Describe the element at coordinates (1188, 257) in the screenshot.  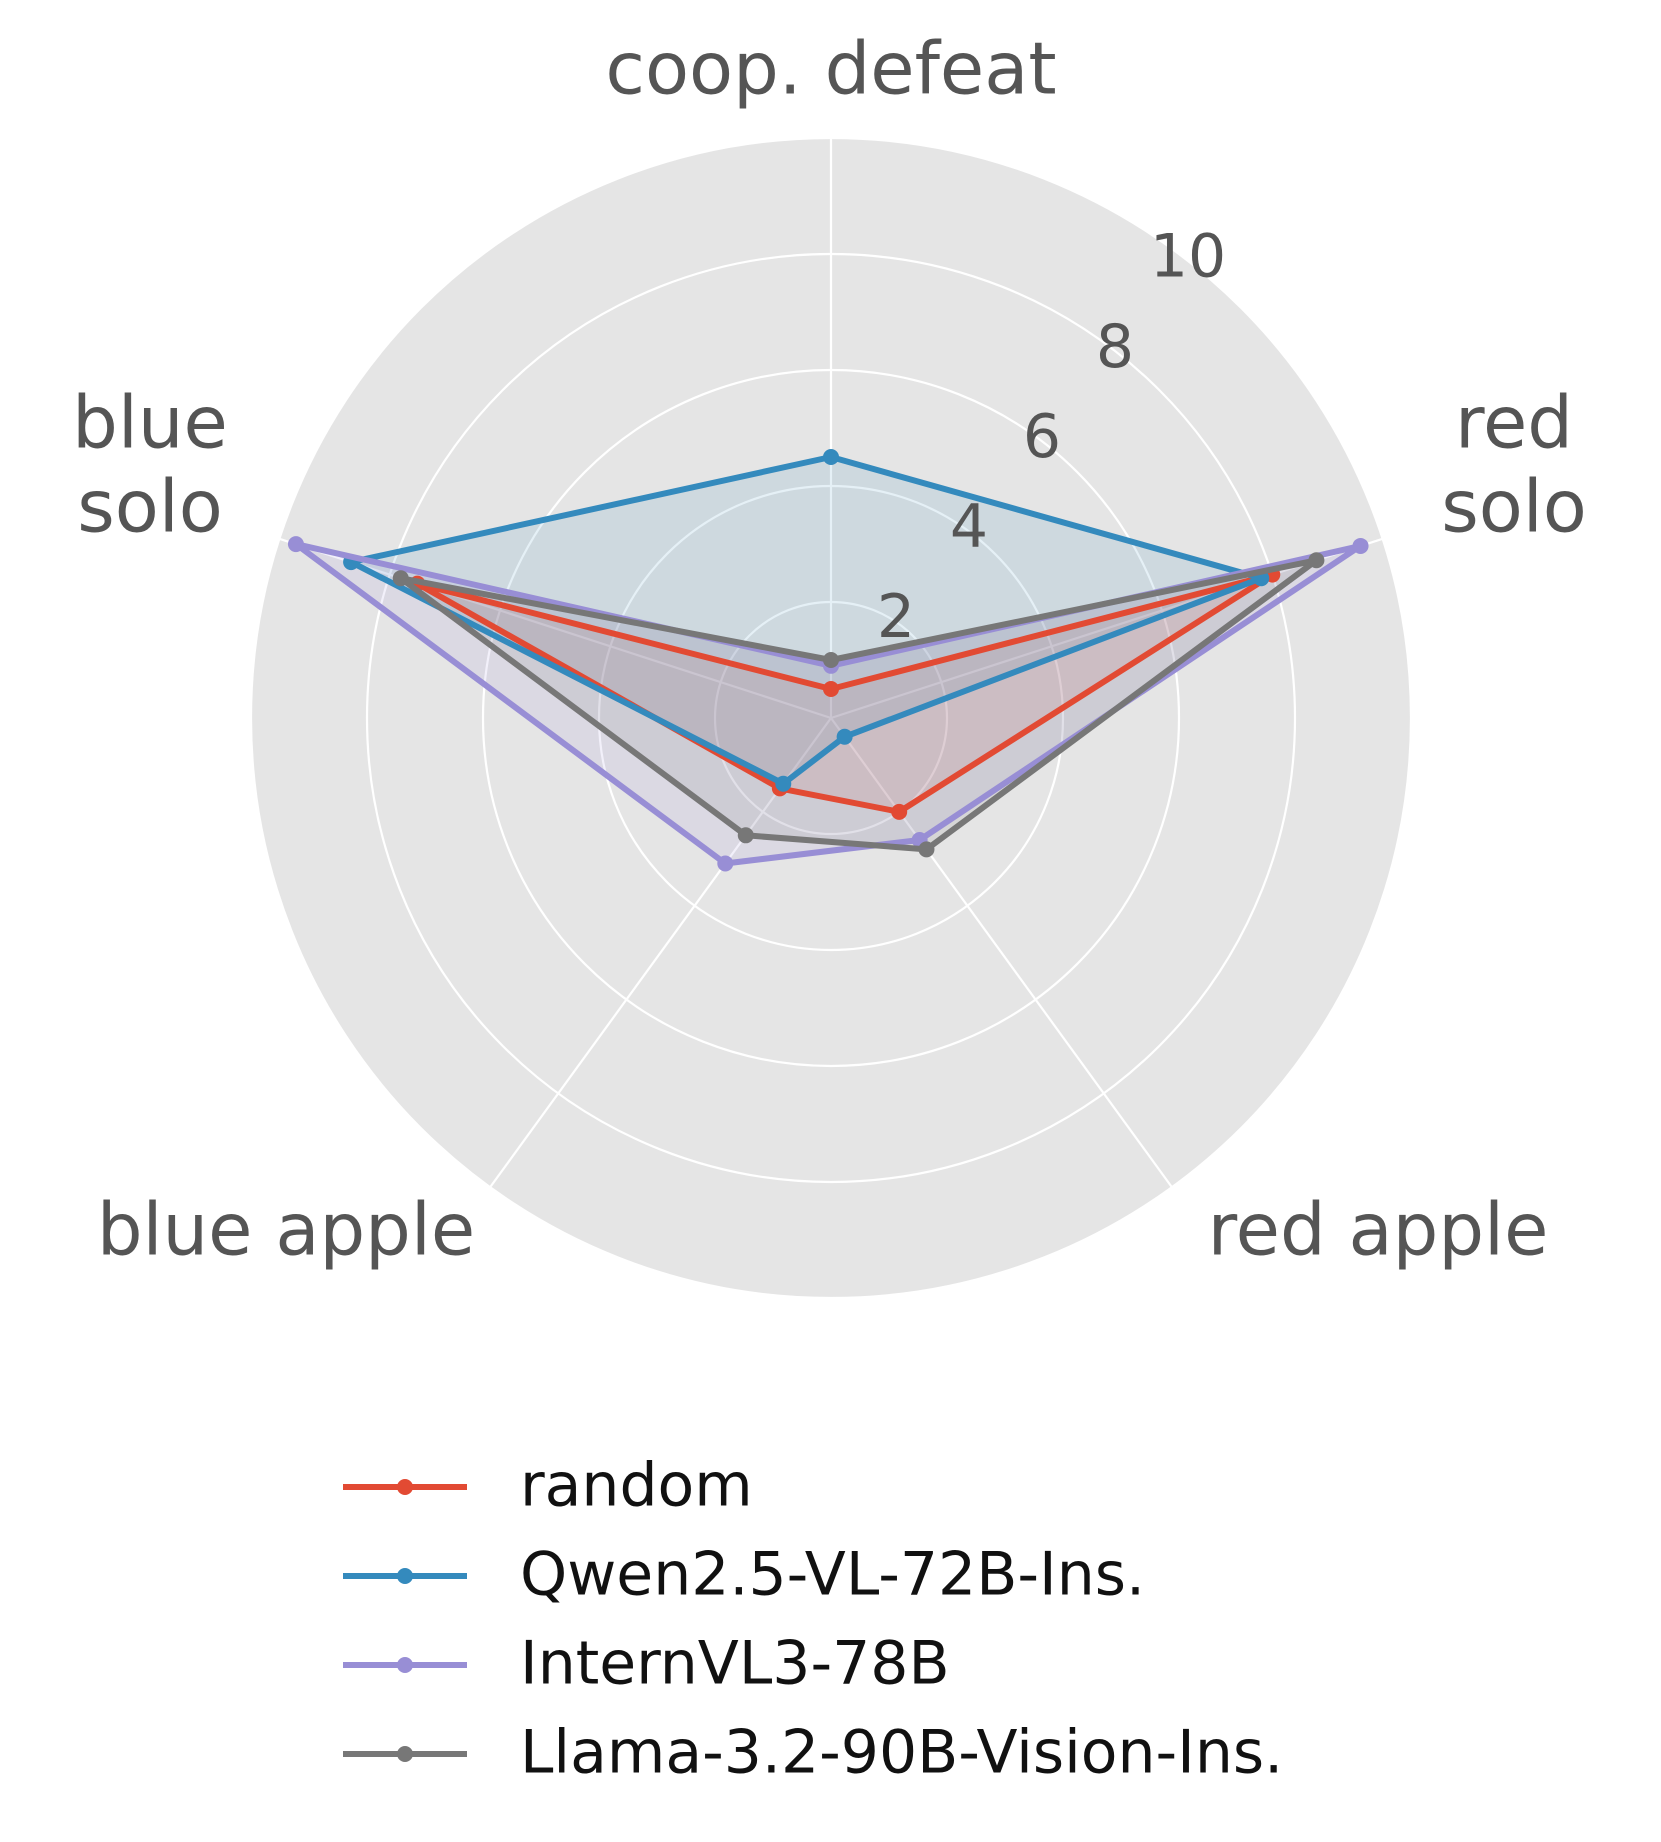
I see `radial-tick-label: 10` at that location.